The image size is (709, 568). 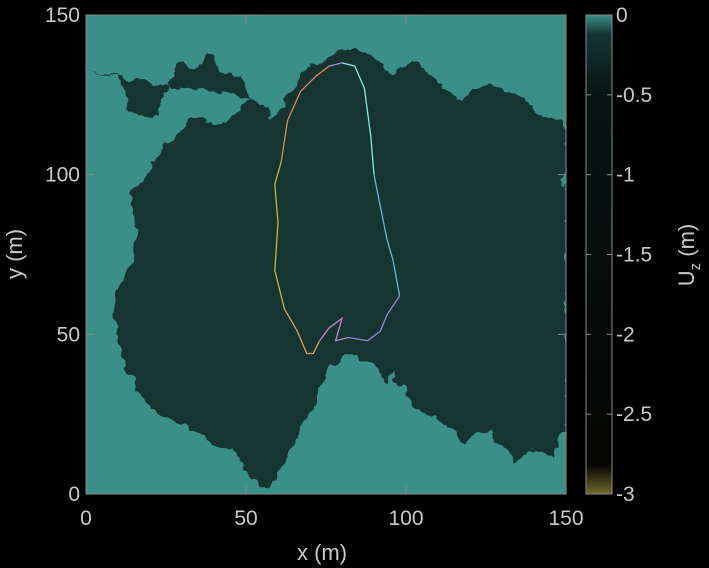 What do you see at coordinates (86, 518) in the screenshot?
I see `x-tick-label: 0` at bounding box center [86, 518].